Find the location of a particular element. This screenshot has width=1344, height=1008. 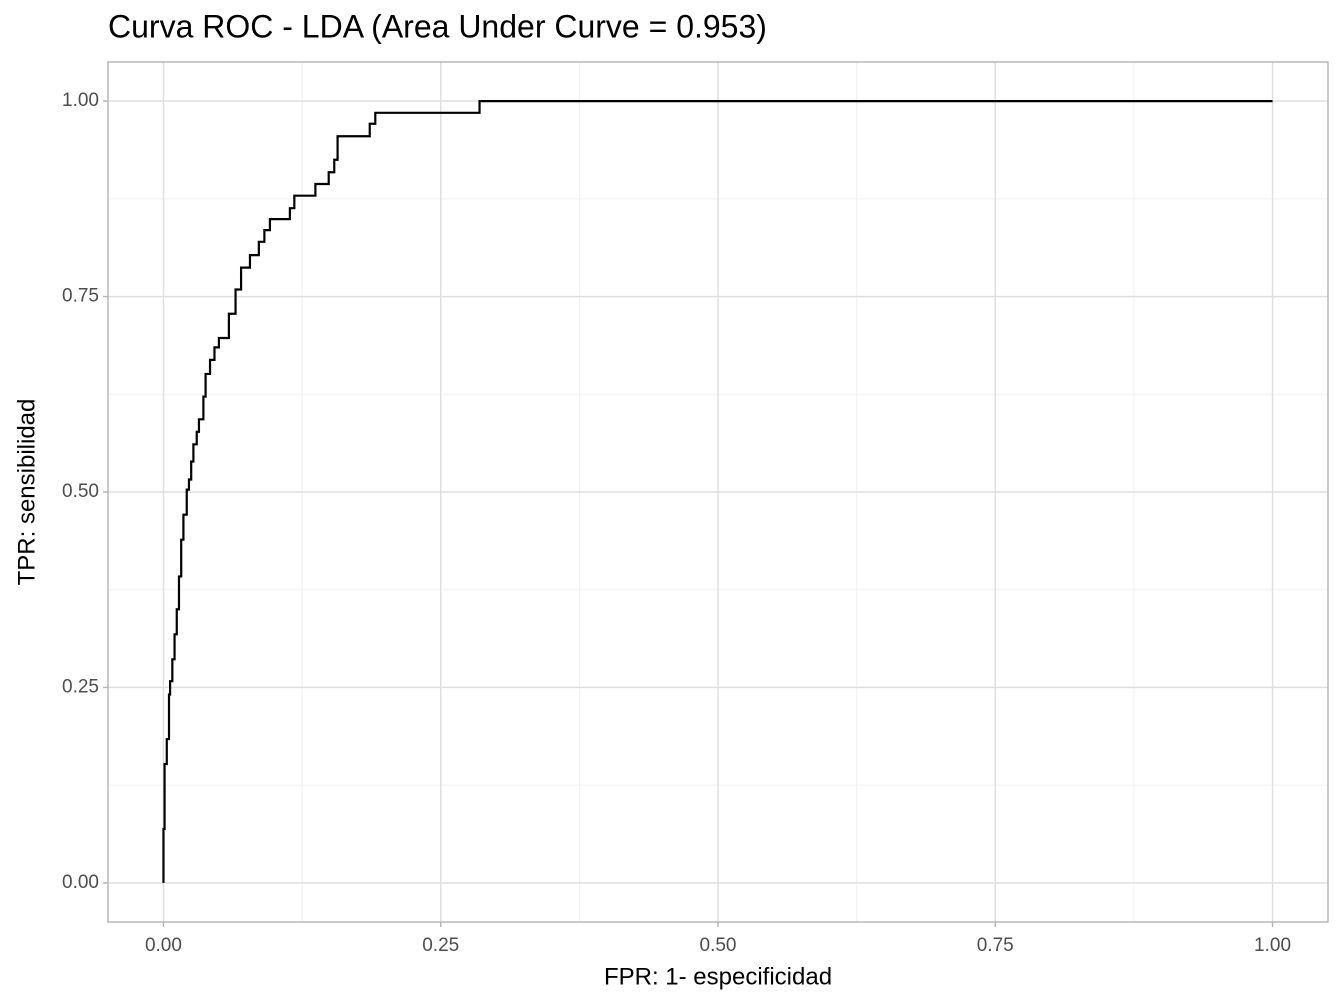

y-tick-label: 0.50 is located at coordinates (80, 491).